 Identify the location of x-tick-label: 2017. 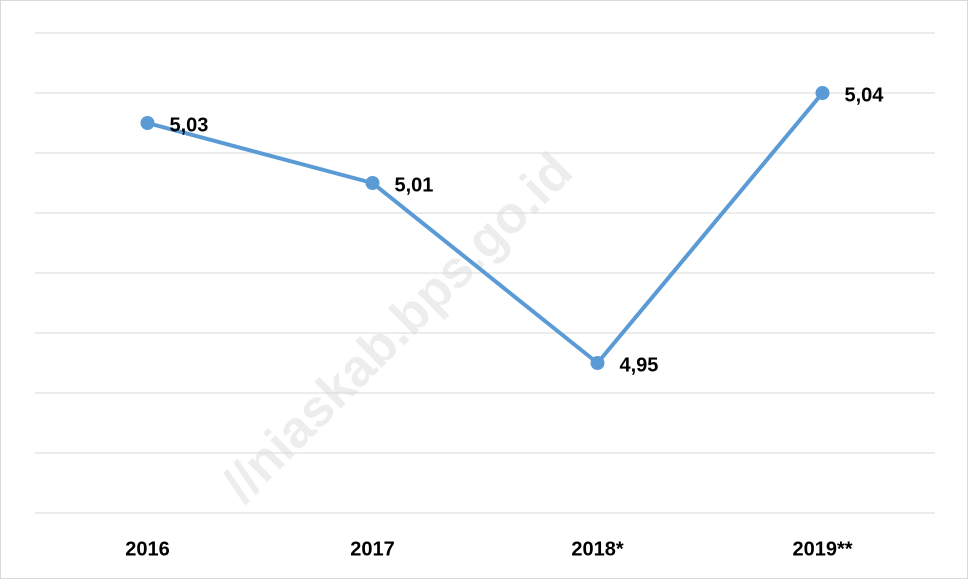
(372, 549).